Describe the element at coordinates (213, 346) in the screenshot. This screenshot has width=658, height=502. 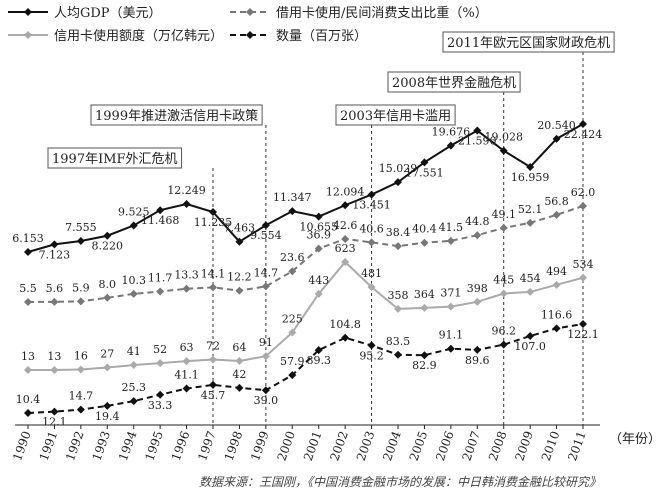
I see `data-label: 72` at that location.